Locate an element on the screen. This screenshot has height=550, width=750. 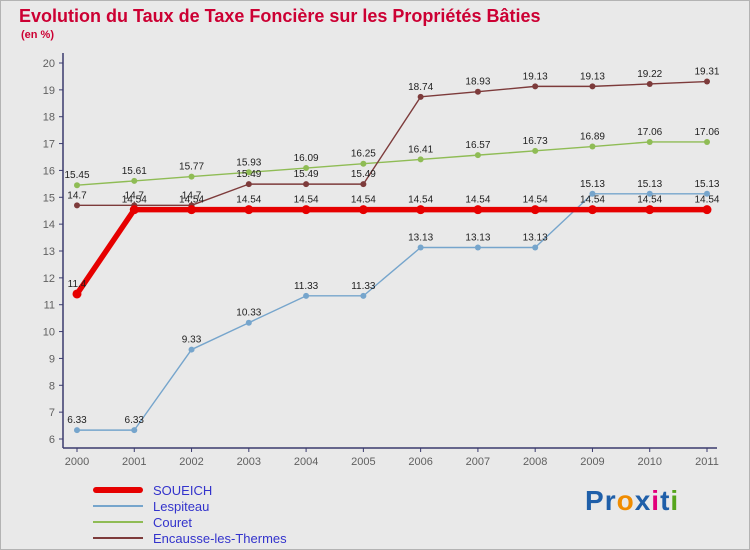
x-tick-label: 2008 is located at coordinates (535, 462).